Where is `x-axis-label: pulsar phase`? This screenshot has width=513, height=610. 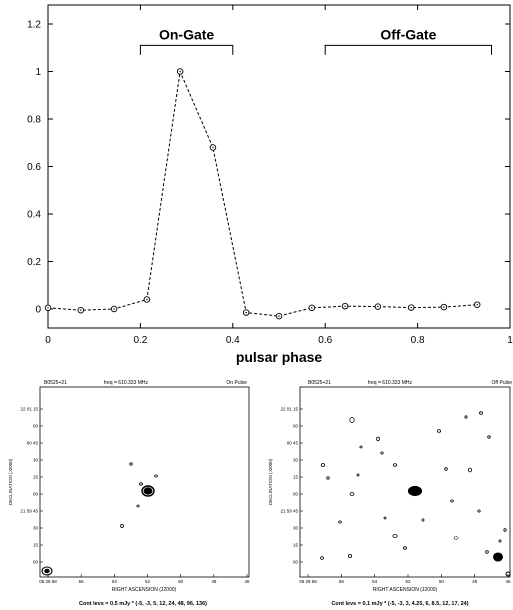
x-axis-label: pulsar phase is located at coordinates (279, 357).